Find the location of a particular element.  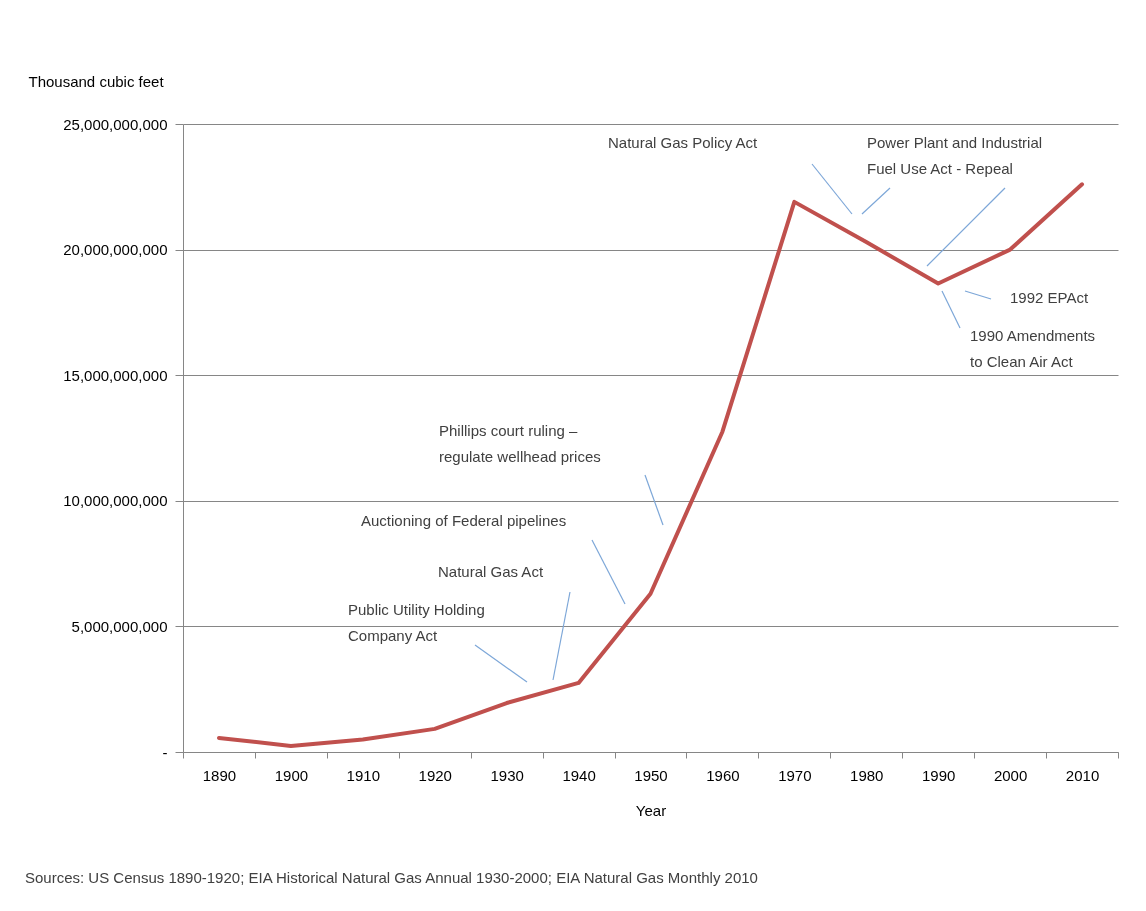

x-tick-label: 1940 is located at coordinates (579, 775).